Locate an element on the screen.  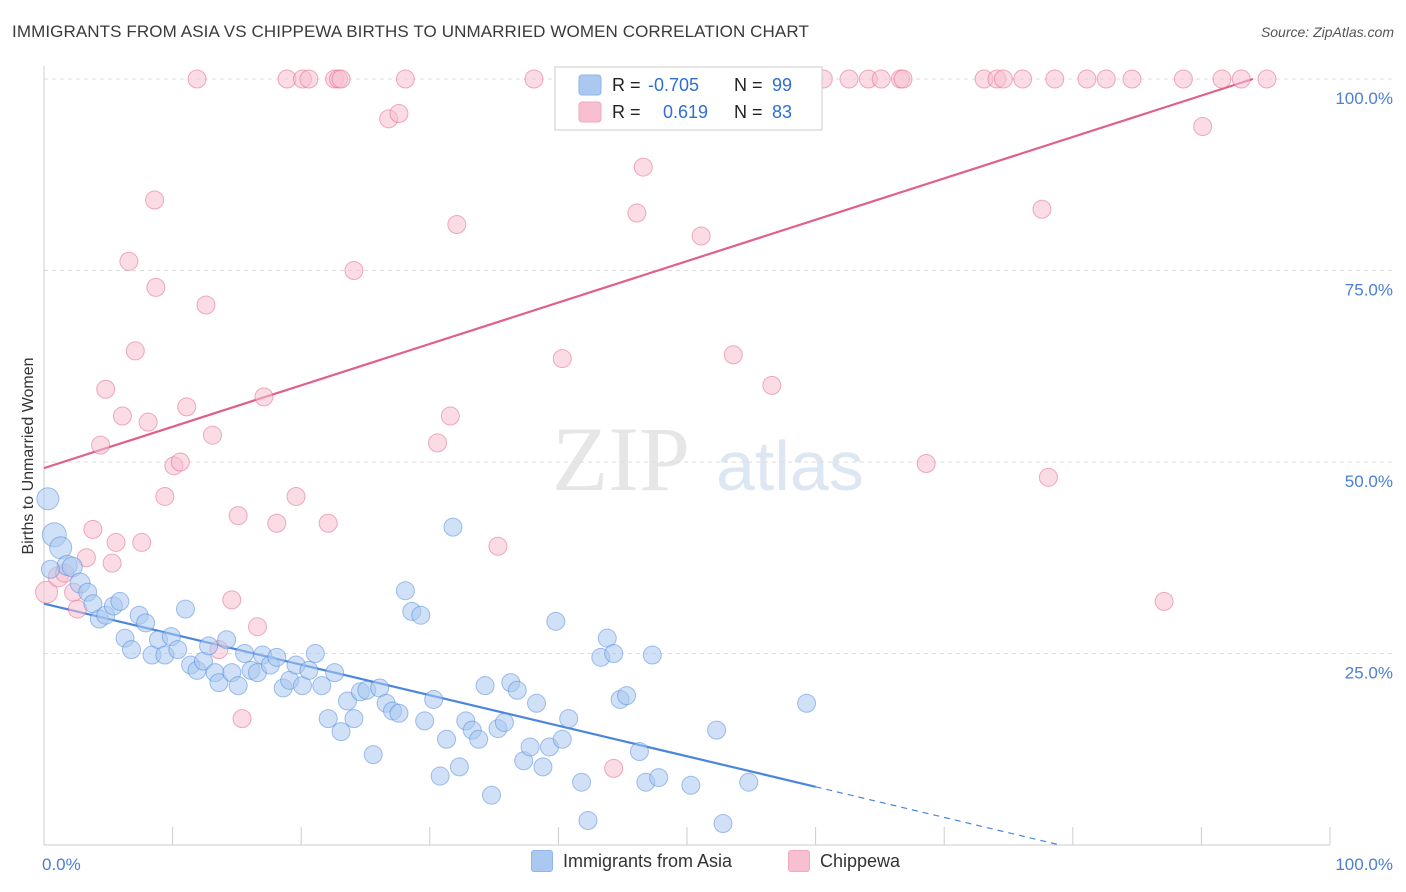
legend-r-value-chippewa: 0.619 is located at coordinates (685, 112).